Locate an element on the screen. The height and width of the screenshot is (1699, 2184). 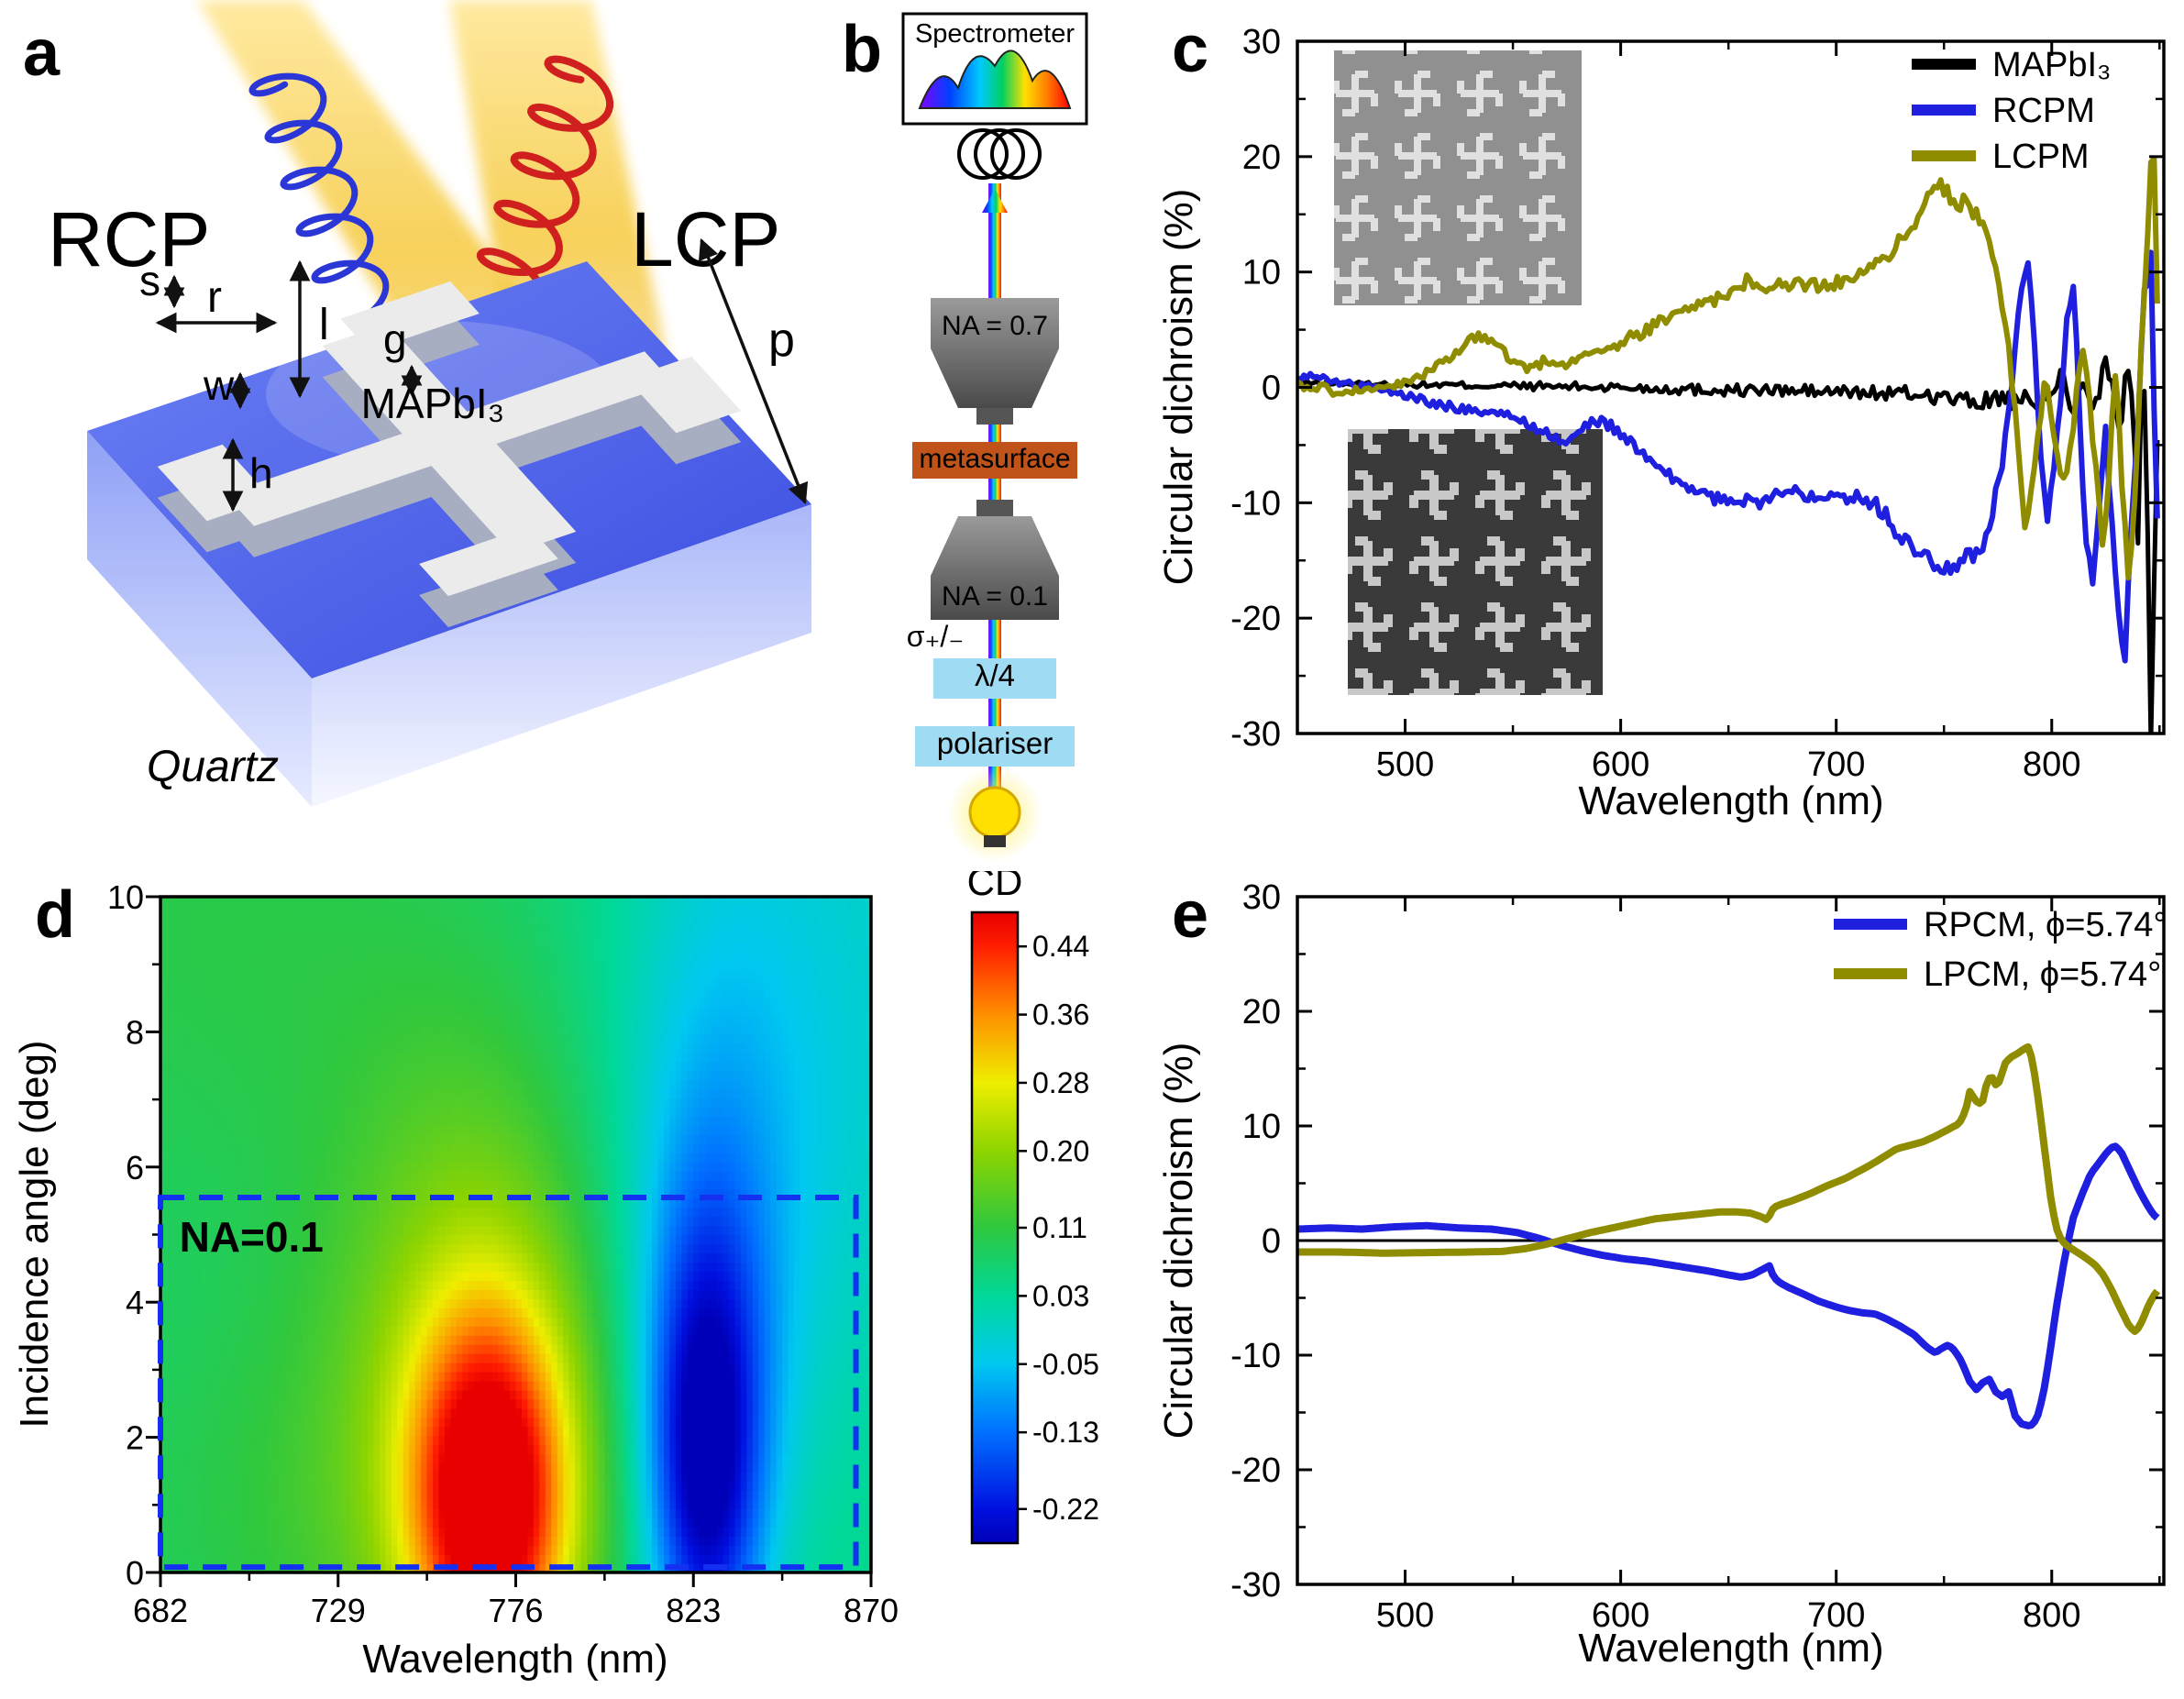
d-x-axis-title: Wavelength (nm) is located at coordinates (514, 1659).